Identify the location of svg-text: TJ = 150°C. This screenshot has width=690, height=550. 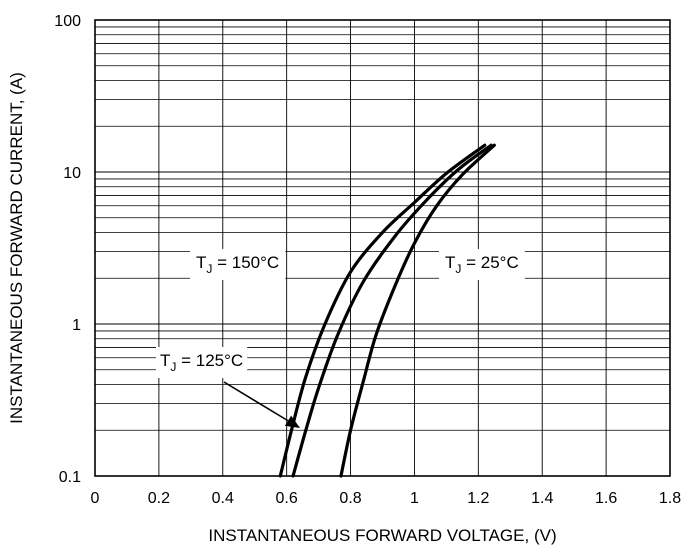
(237, 264).